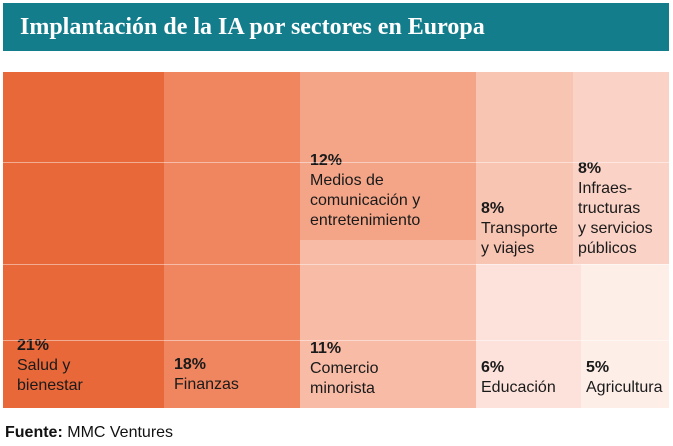  I want to click on sector-name: Agricultura, so click(624, 387).